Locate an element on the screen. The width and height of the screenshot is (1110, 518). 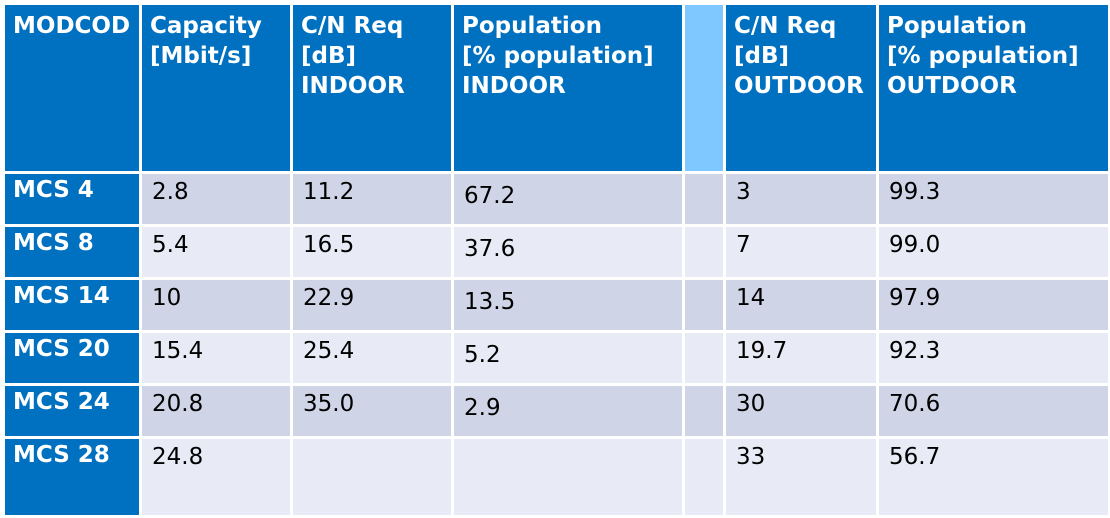
table-row: MCS 24 20.8 35.0 2.9 30 70.6 is located at coordinates (556, 411).